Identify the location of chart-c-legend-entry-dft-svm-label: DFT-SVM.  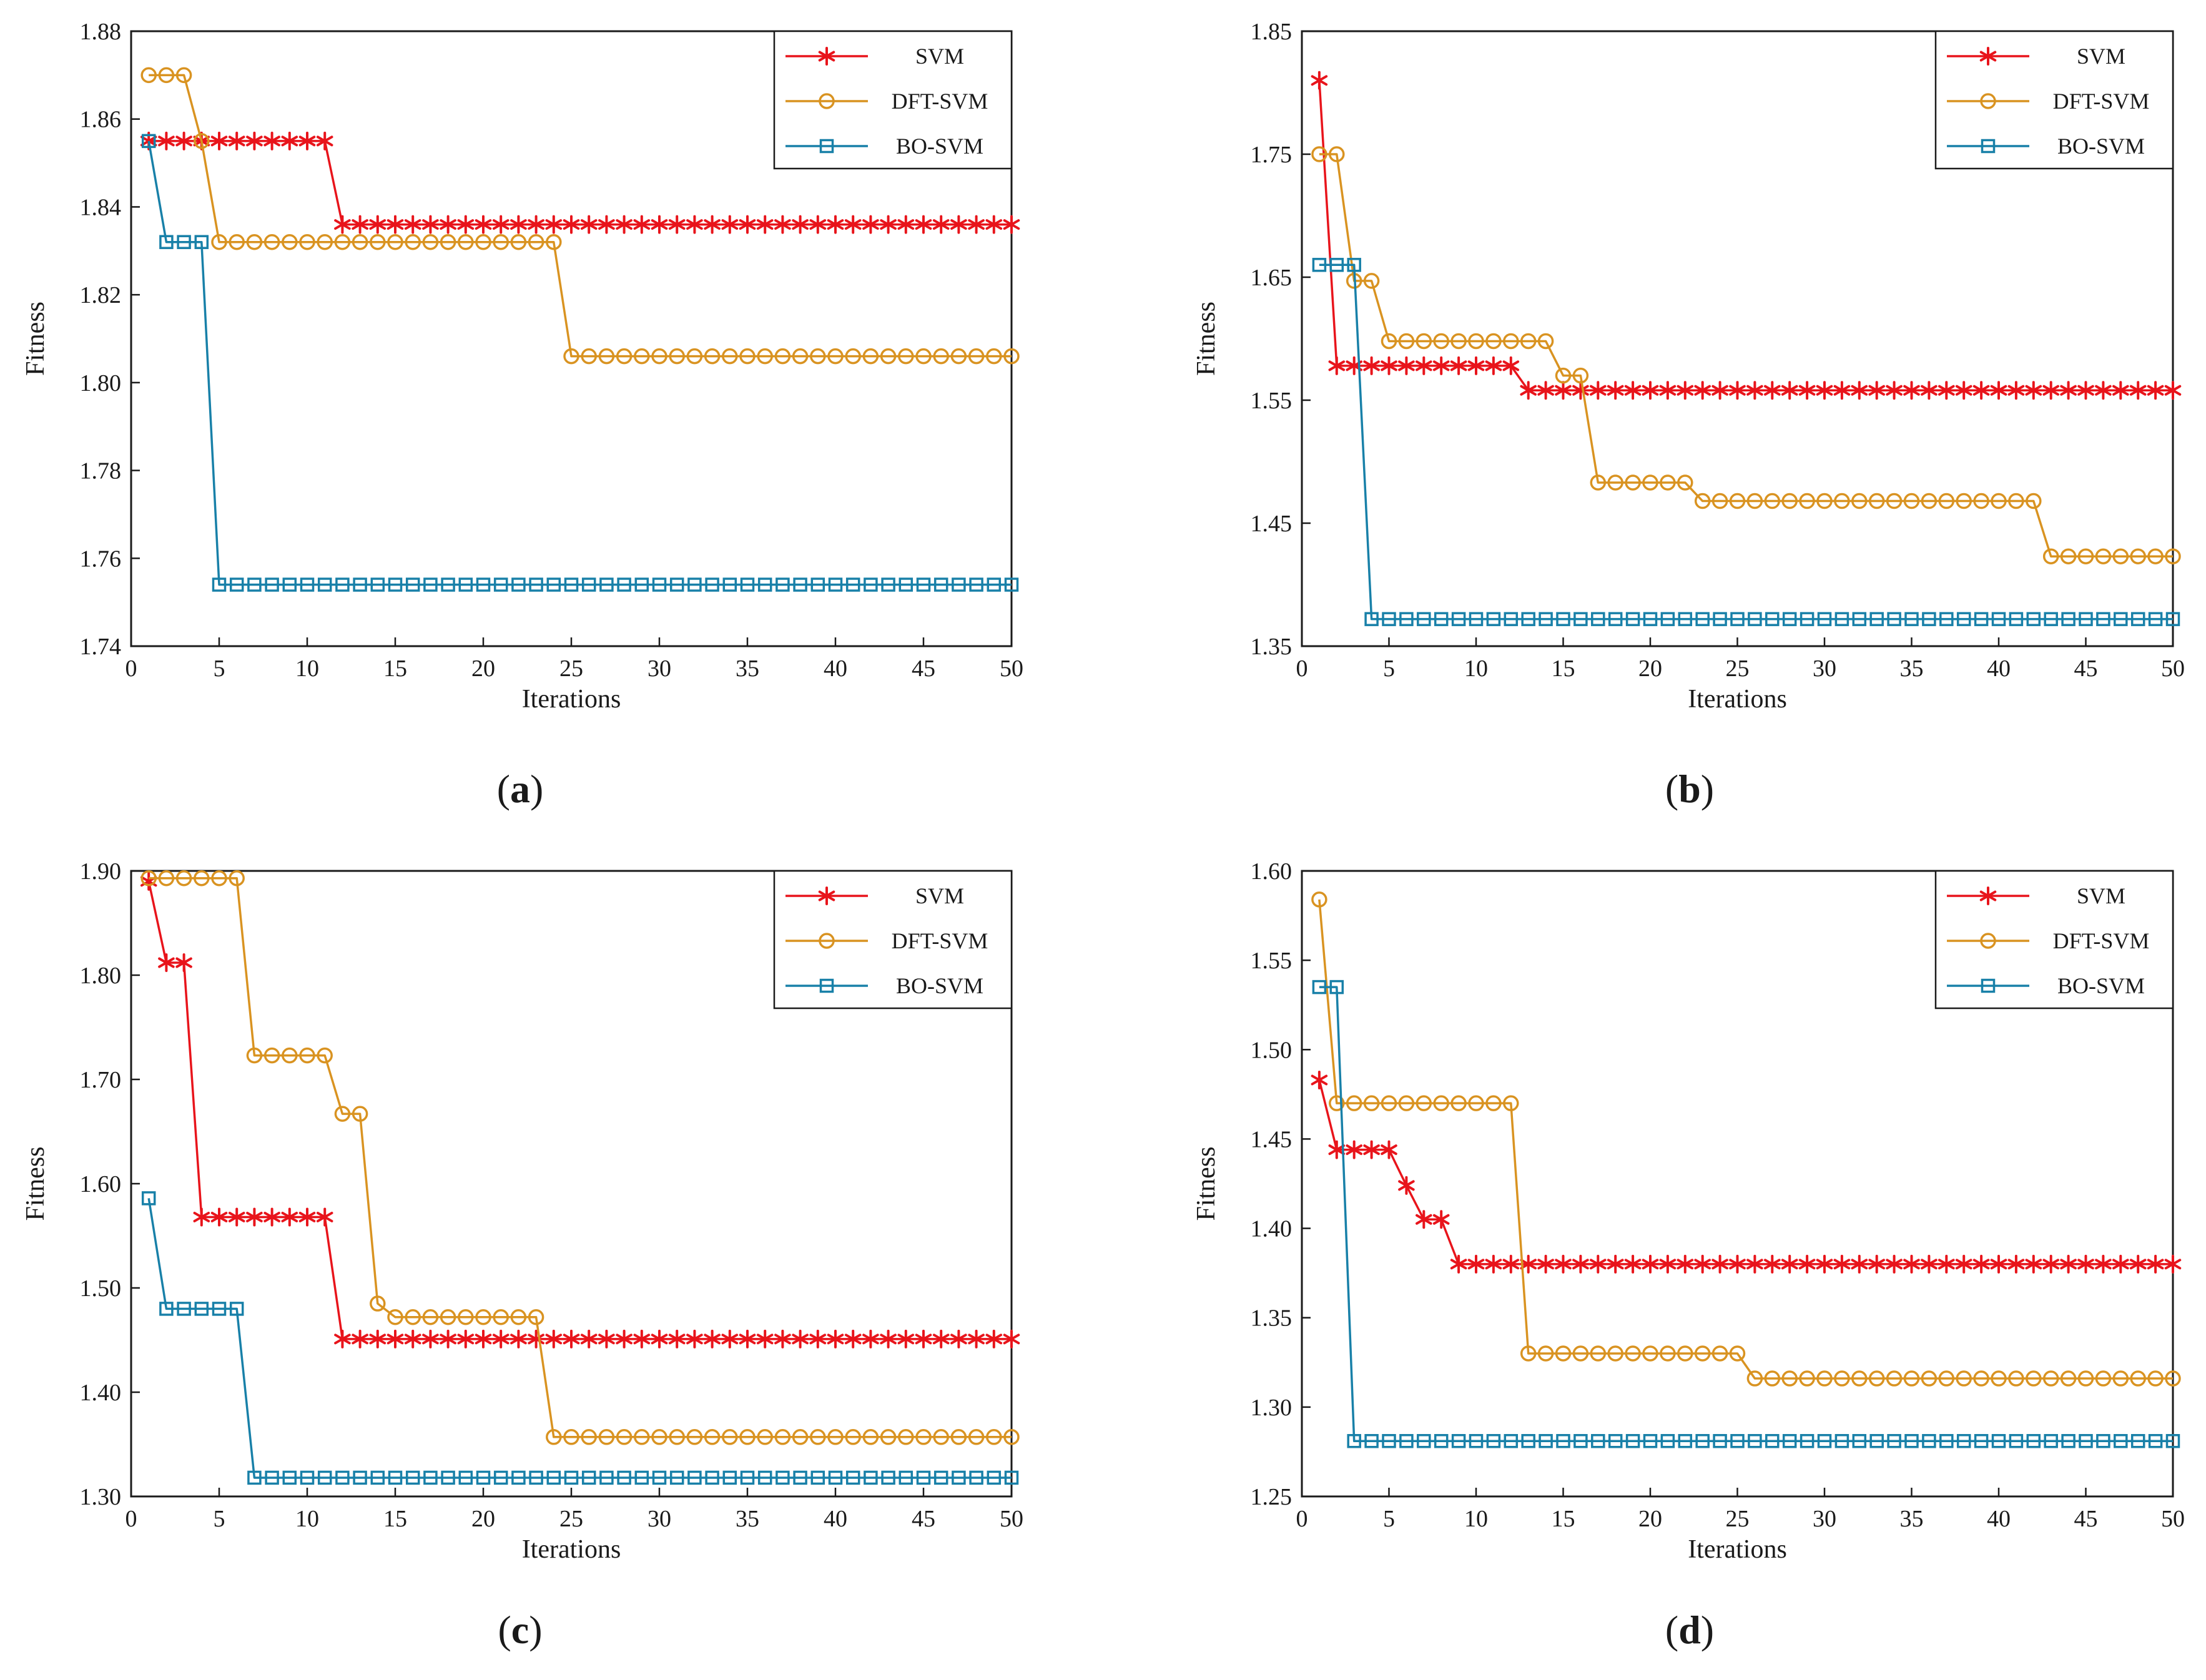
(940, 940).